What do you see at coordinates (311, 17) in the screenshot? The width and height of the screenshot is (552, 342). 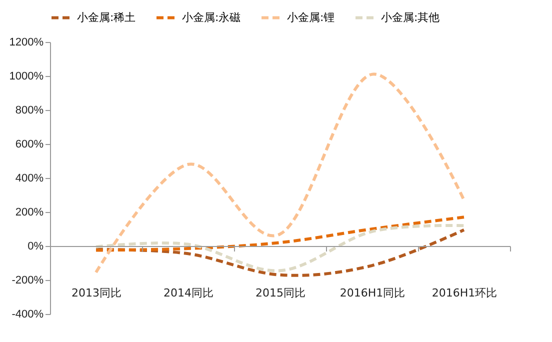 I see `legend-label: 小金属:锂` at bounding box center [311, 17].